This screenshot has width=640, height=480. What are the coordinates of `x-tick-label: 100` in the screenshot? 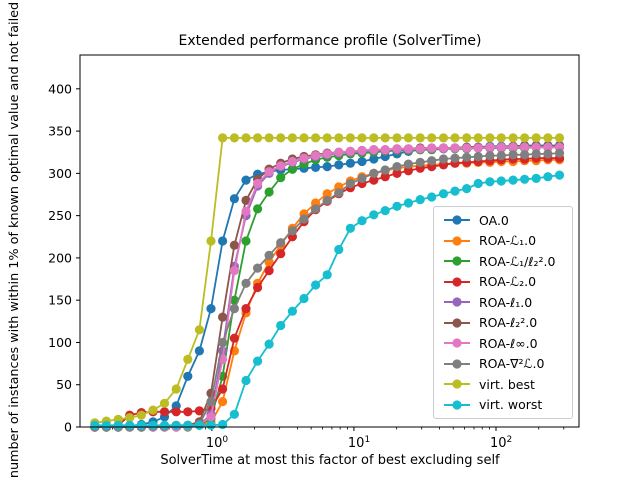 It's located at (217, 443).